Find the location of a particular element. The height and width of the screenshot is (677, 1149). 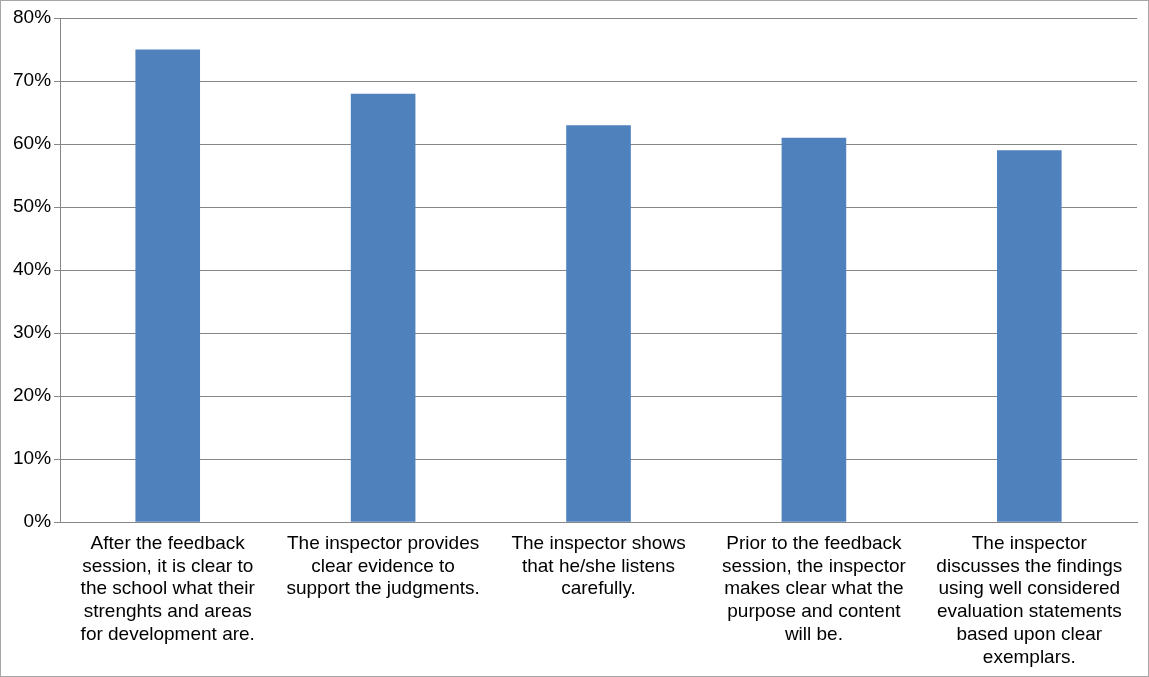

x-tick-label: After the feedback session, it is clear to the school what their strenghts and areas for development are. is located at coordinates (168, 588).